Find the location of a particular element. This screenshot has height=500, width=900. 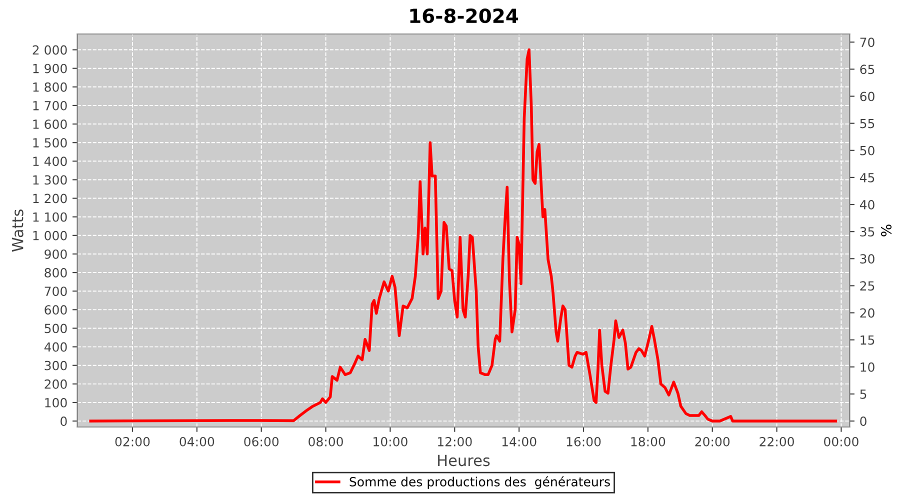

y-tick-label: 700 is located at coordinates (55, 291).